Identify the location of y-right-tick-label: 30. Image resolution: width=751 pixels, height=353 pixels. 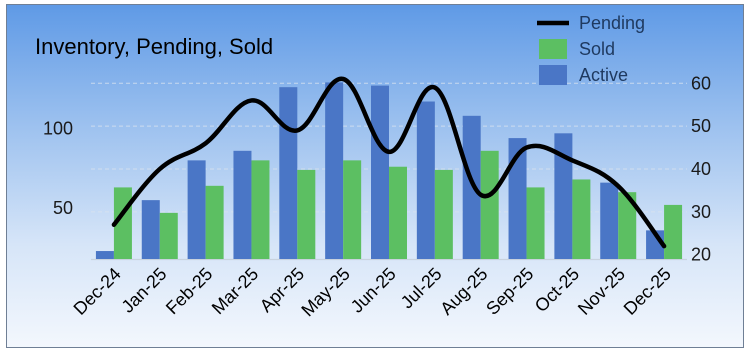
(701, 212).